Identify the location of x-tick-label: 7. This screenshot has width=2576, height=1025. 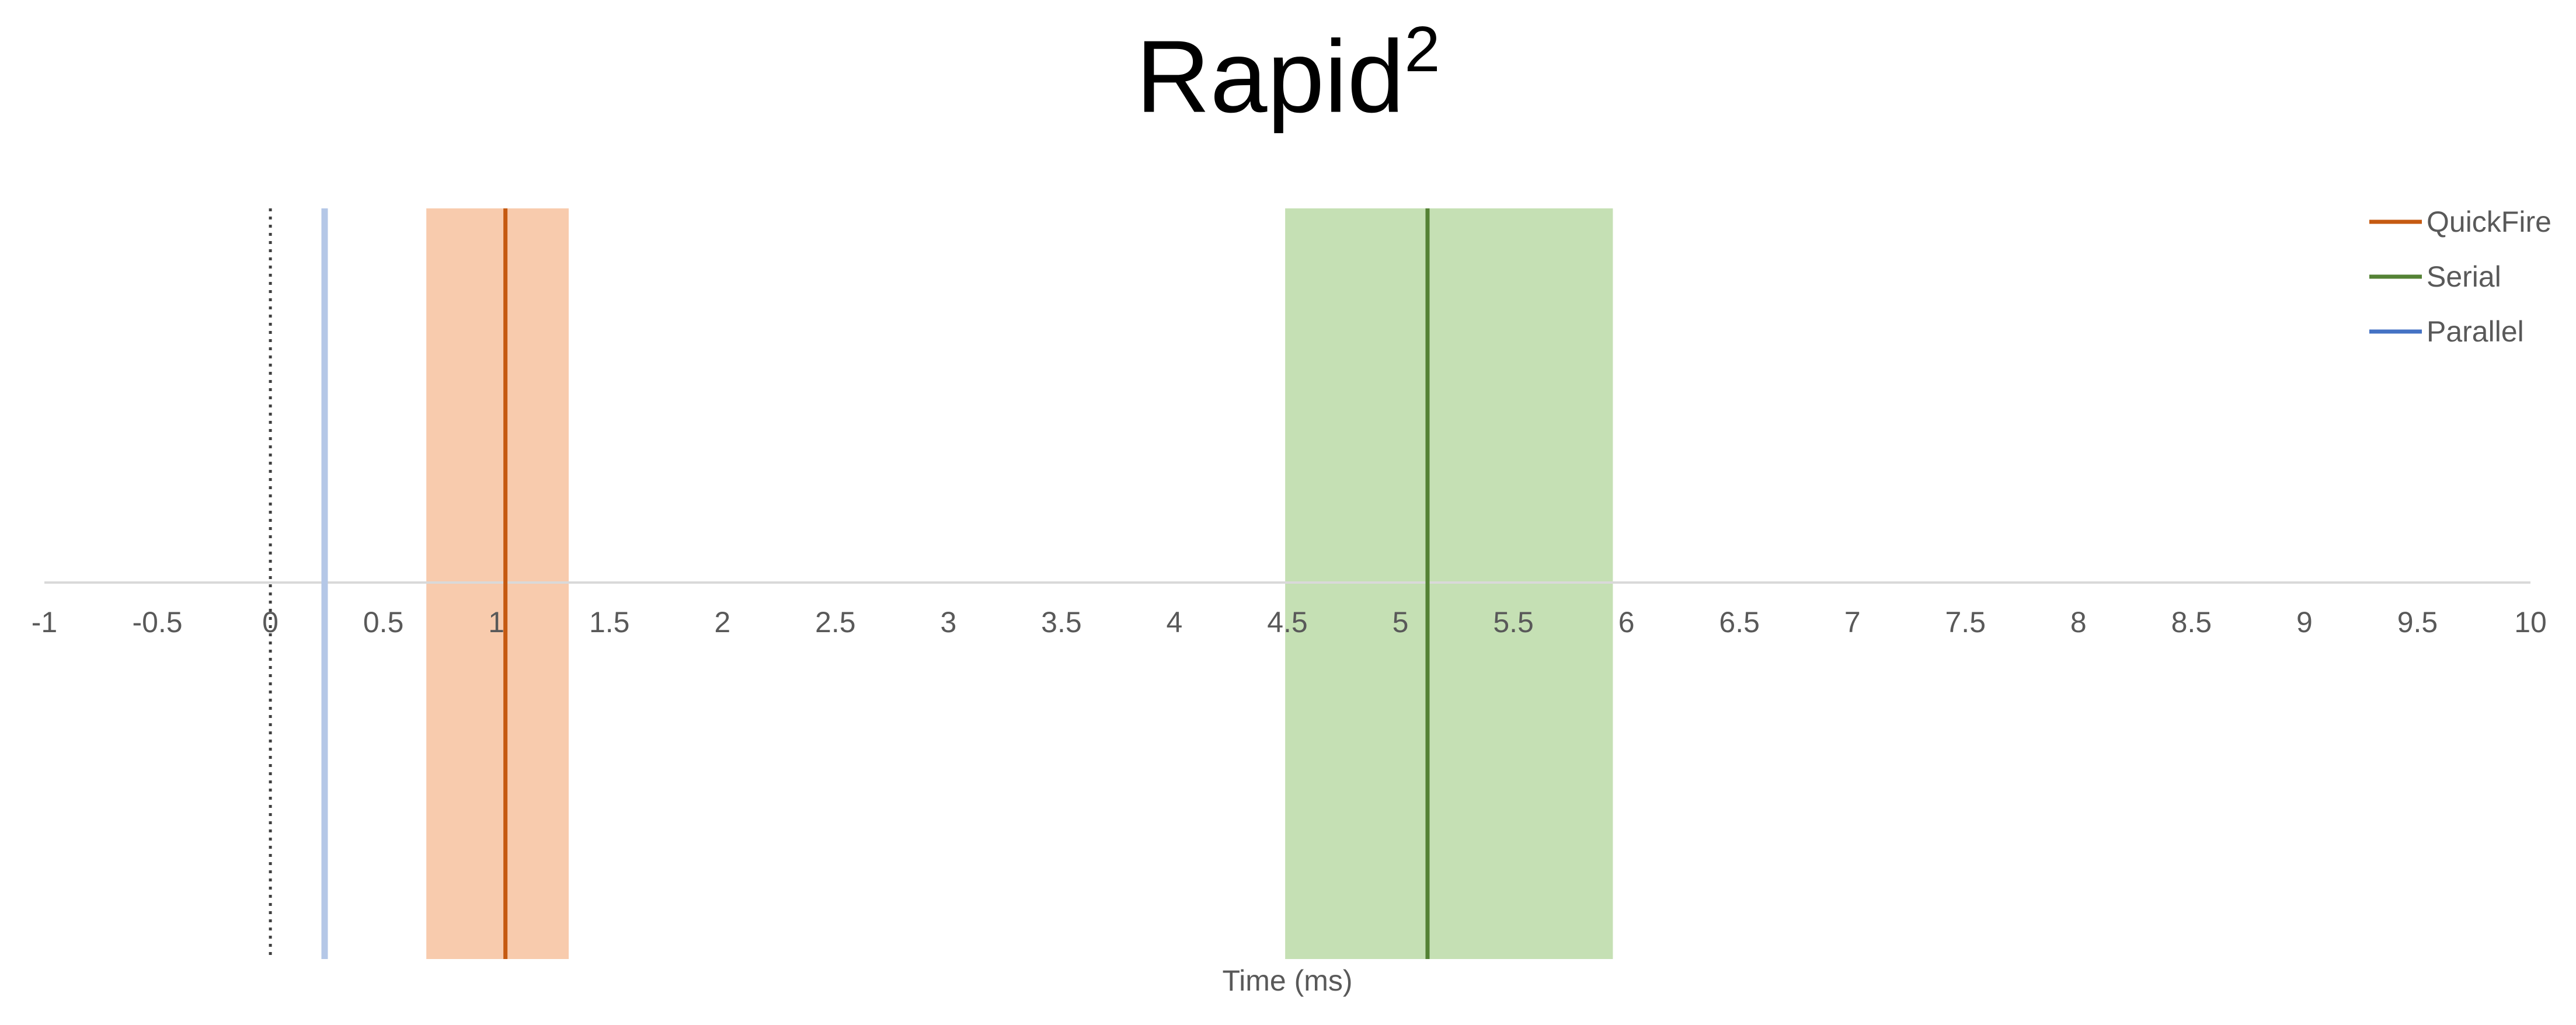
(1852, 623).